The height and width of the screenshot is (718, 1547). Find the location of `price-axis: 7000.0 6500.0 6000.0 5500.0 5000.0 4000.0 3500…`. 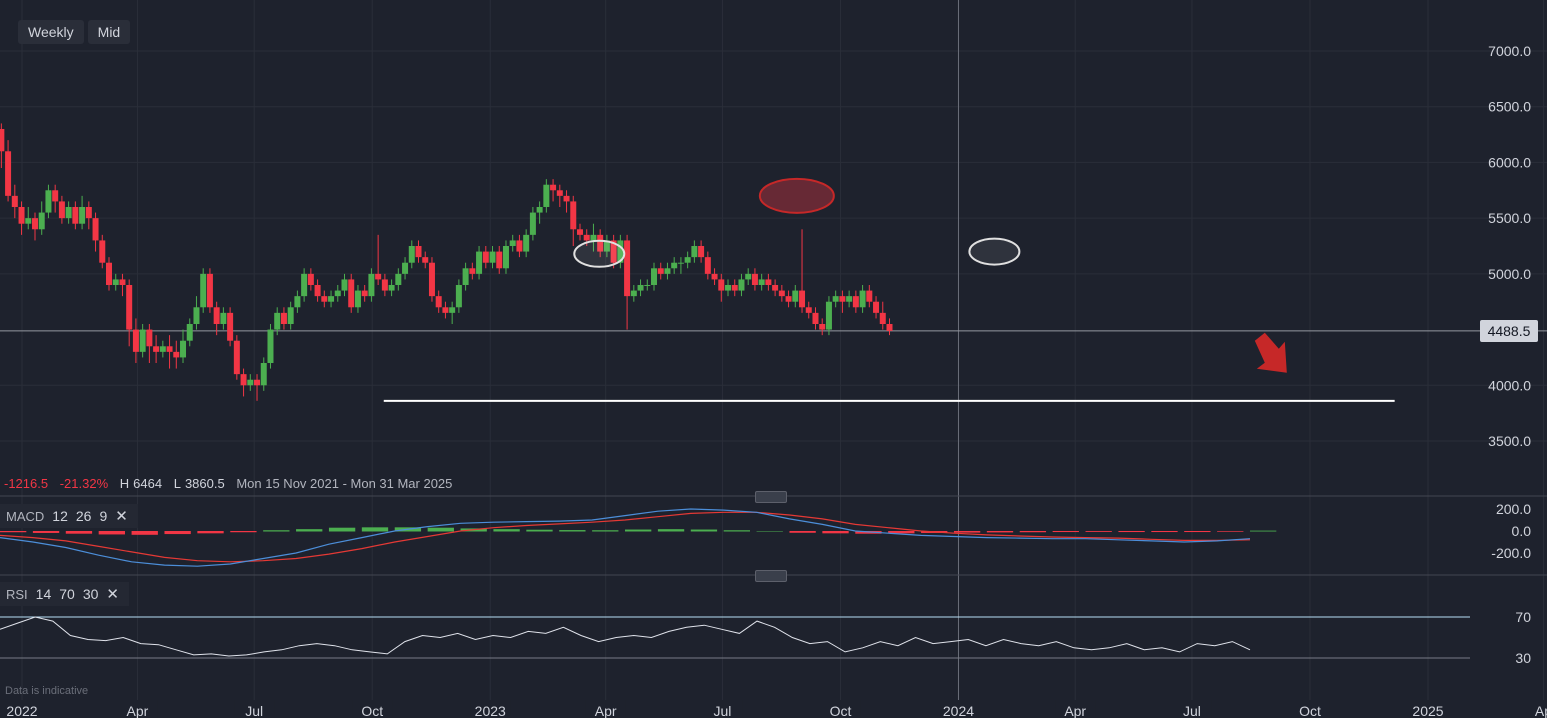

price-axis: 7000.0 6500.0 6000.0 5500.0 5000.0 4000.0 3500… is located at coordinates (1509, 354).